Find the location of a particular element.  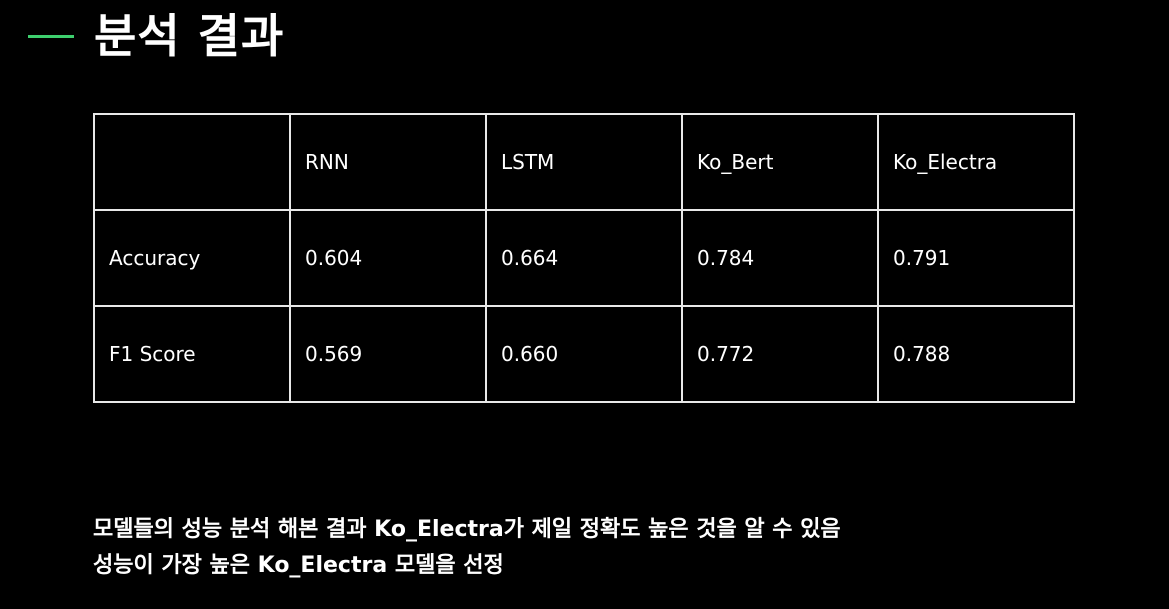

table-header-cell-rnn: RNN is located at coordinates (388, 162).